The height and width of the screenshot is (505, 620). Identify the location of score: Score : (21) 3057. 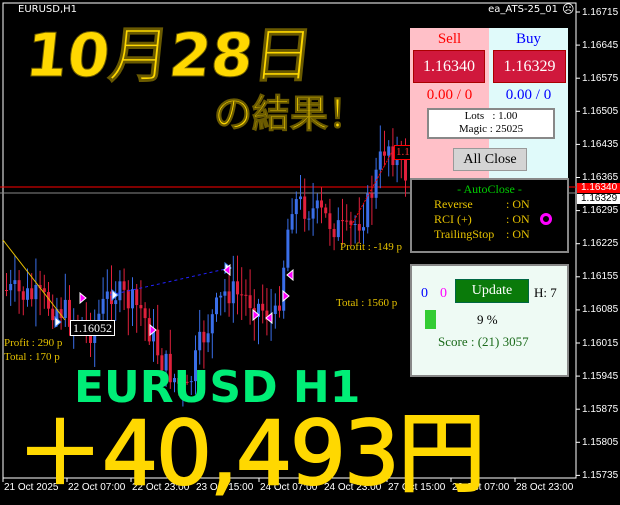
(483, 341).